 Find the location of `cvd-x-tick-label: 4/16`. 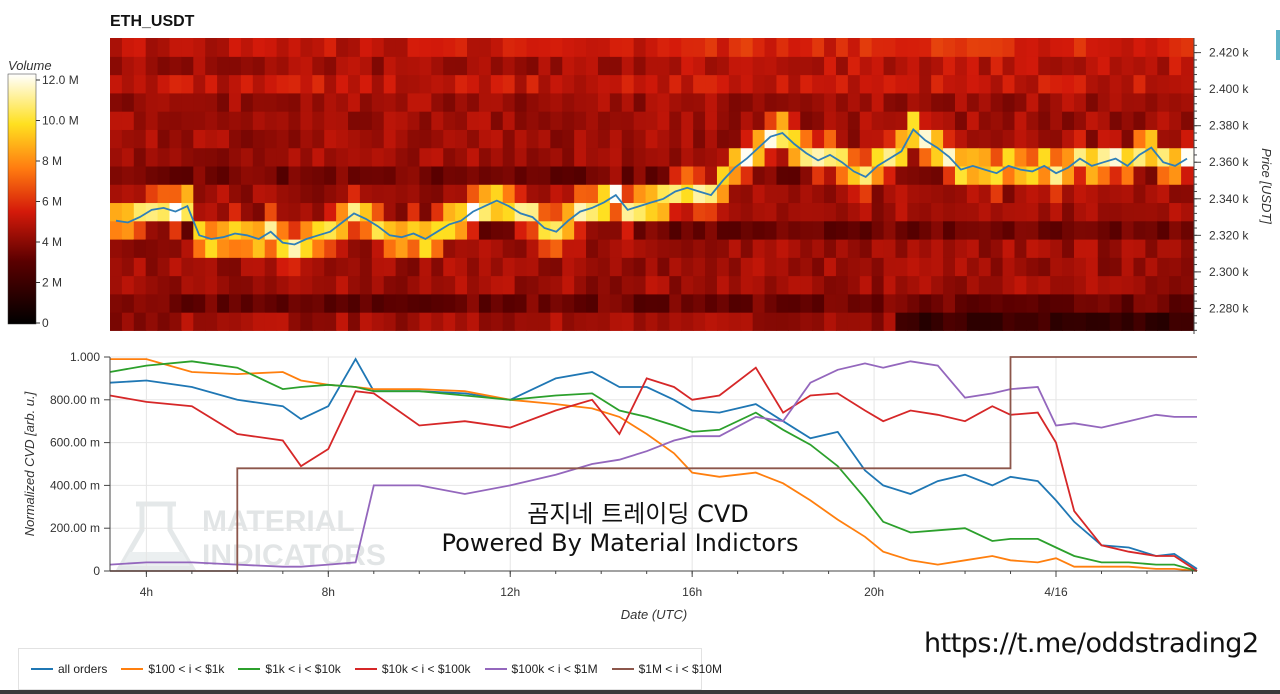

cvd-x-tick-label: 4/16 is located at coordinates (1056, 592).